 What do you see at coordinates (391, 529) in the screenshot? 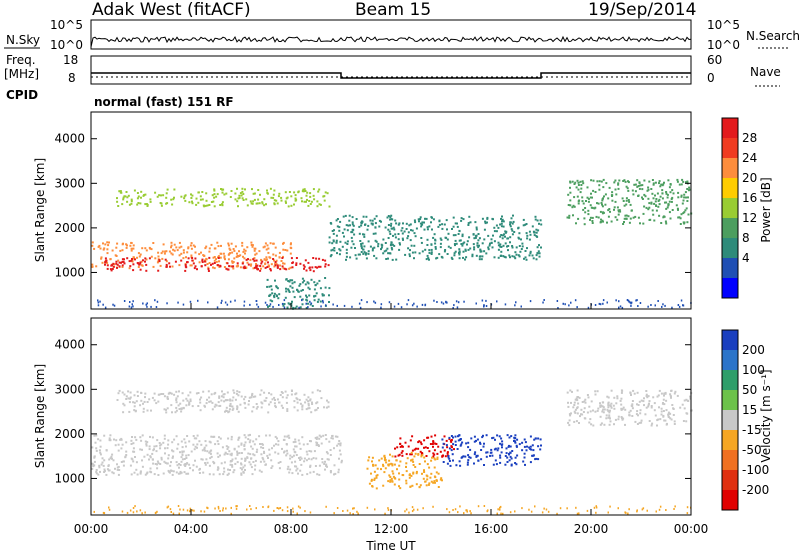
I see `x-tick-label: 12:00` at bounding box center [391, 529].